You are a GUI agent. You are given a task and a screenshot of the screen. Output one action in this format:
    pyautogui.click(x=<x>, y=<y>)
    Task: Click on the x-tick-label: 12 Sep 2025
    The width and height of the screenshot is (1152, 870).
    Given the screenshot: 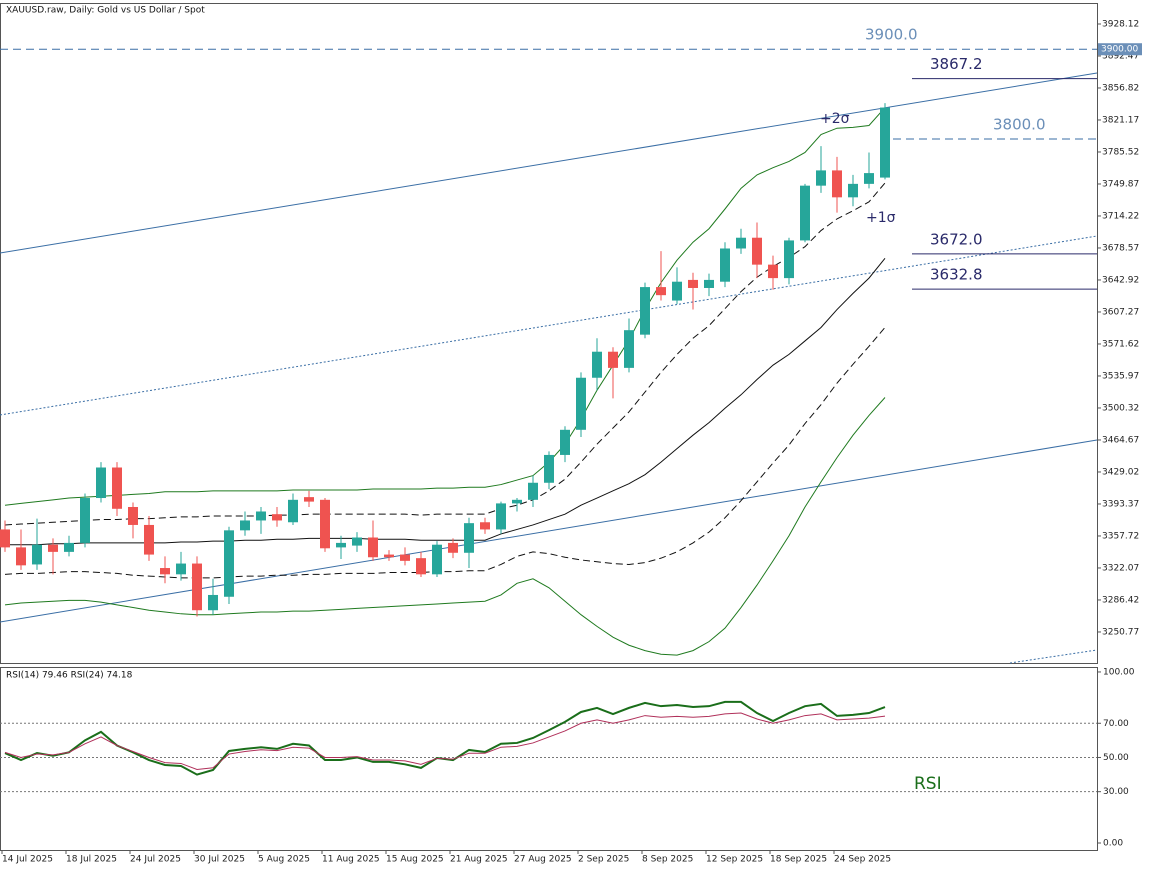 What is the action you would take?
    pyautogui.click(x=734, y=860)
    